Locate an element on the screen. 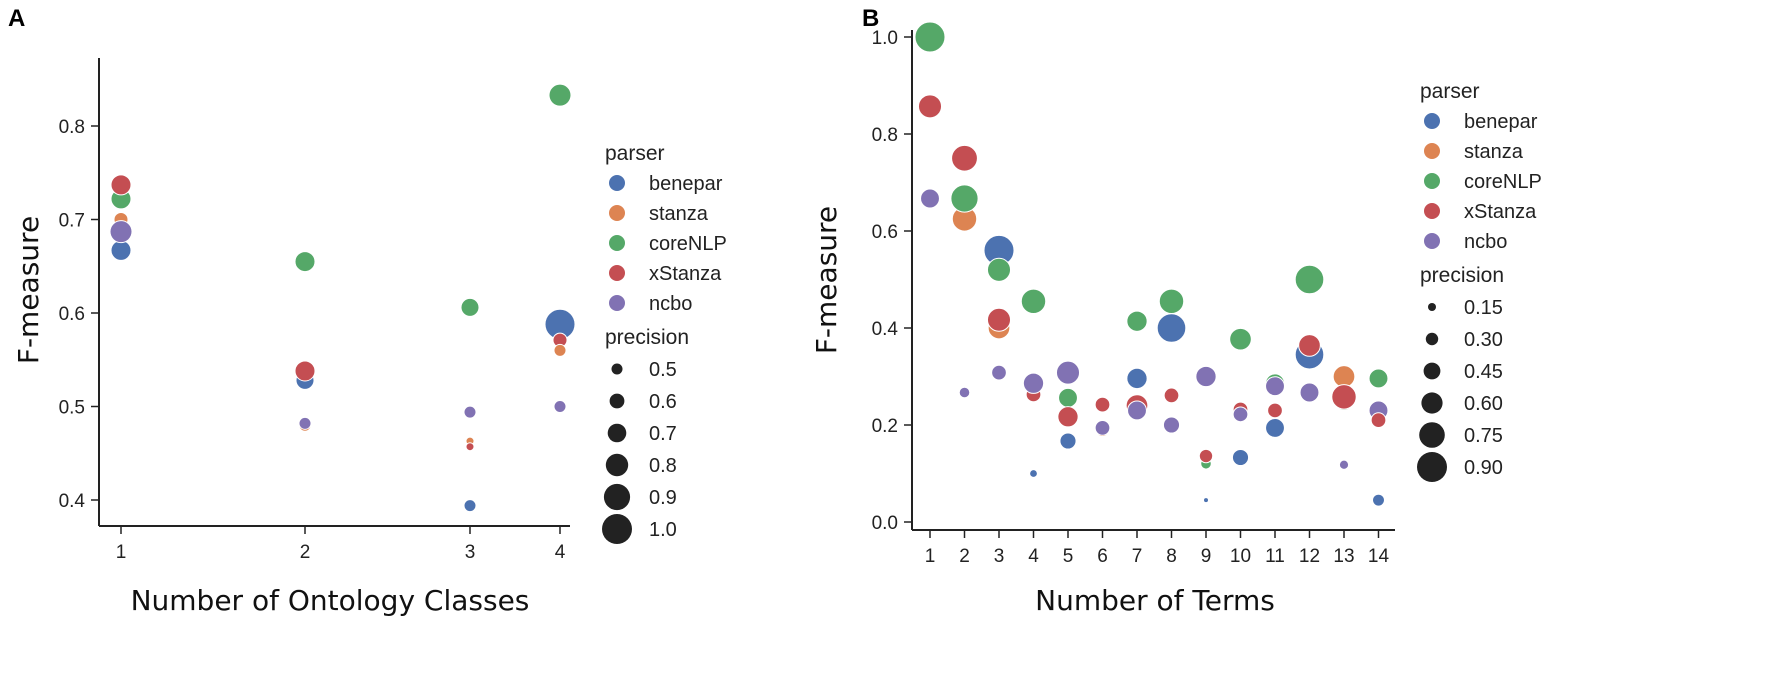 This screenshot has width=1772, height=689. legend-size-label: 0.8 is located at coordinates (663, 466).